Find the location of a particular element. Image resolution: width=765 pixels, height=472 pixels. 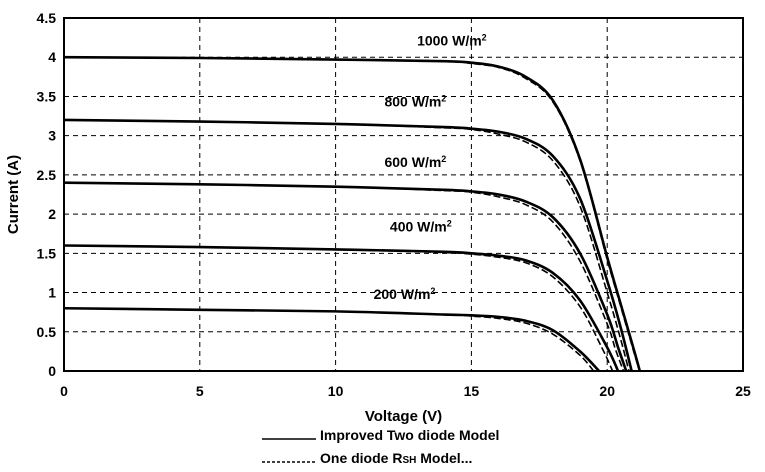

irradiance-label: 200 W/m2 is located at coordinates (405, 294).